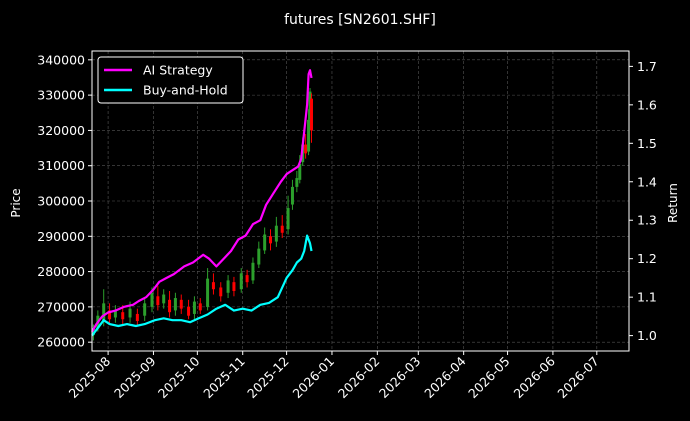 Image resolution: width=690 pixels, height=421 pixels. What do you see at coordinates (61, 342) in the screenshot?
I see `y-tick-label: 260000` at bounding box center [61, 342].